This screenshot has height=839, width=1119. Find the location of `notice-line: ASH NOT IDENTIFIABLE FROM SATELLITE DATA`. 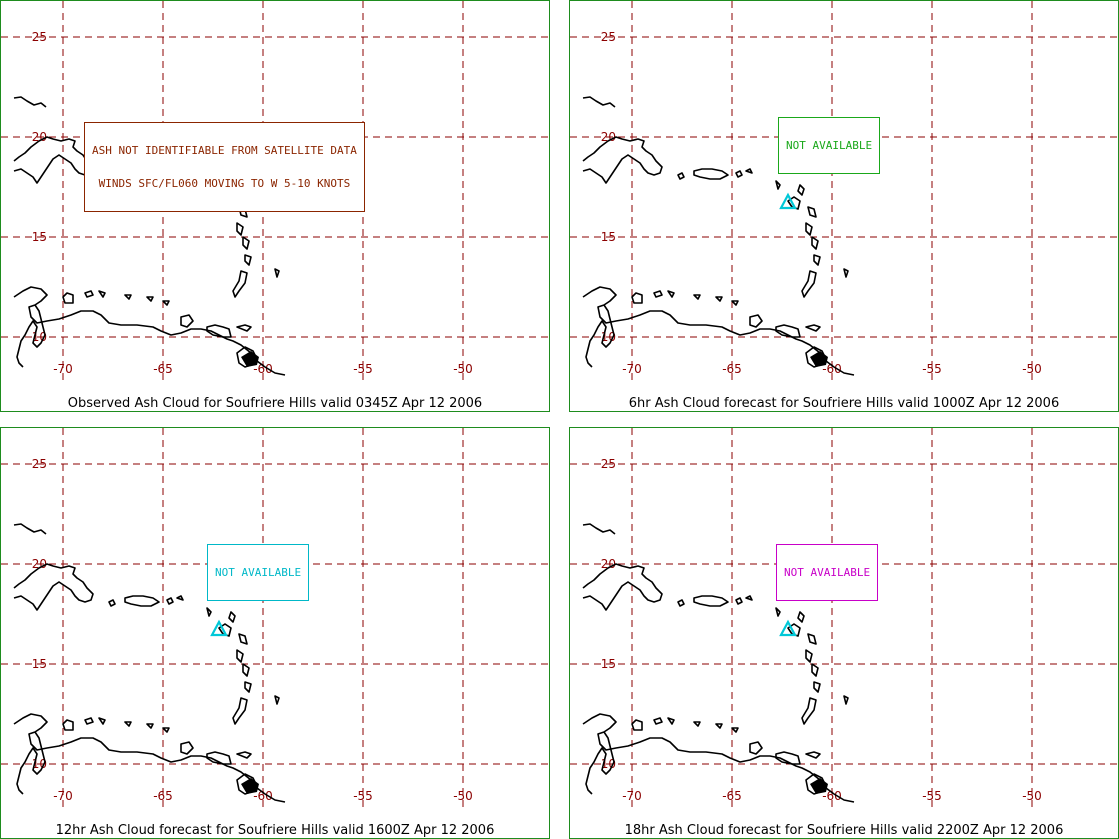

notice-line: ASH NOT IDENTIFIABLE FROM SATELLITE DATA is located at coordinates (224, 150).